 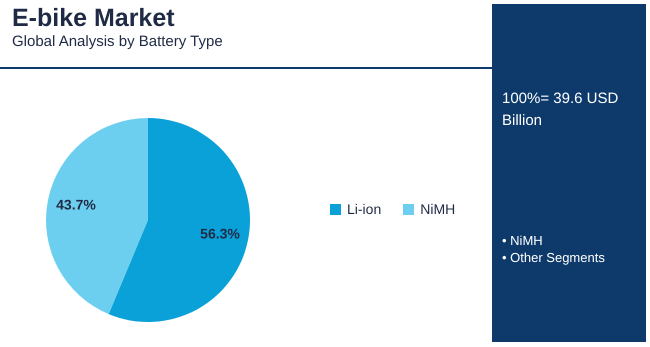 What do you see at coordinates (76, 204) in the screenshot?
I see `data-label: 43.7%` at bounding box center [76, 204].